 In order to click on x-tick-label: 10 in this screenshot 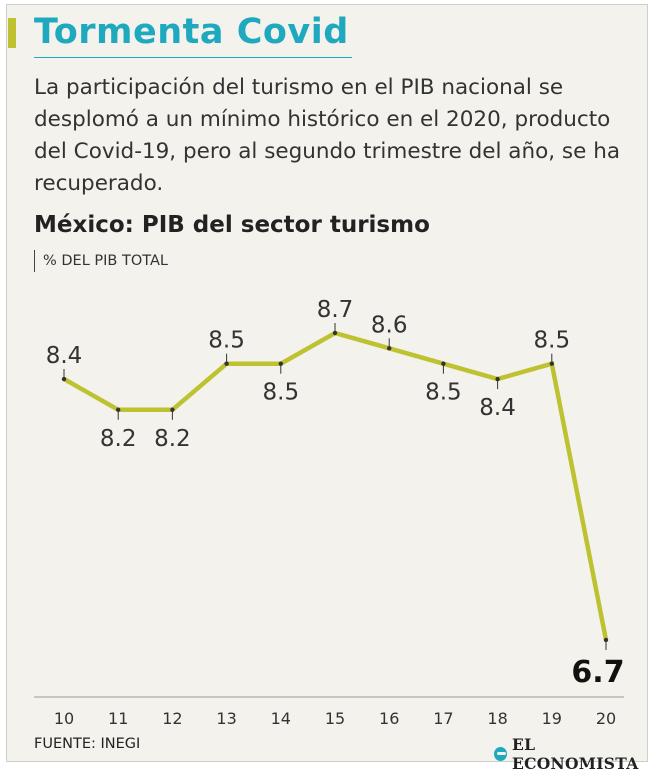, I will do `click(64, 718)`.